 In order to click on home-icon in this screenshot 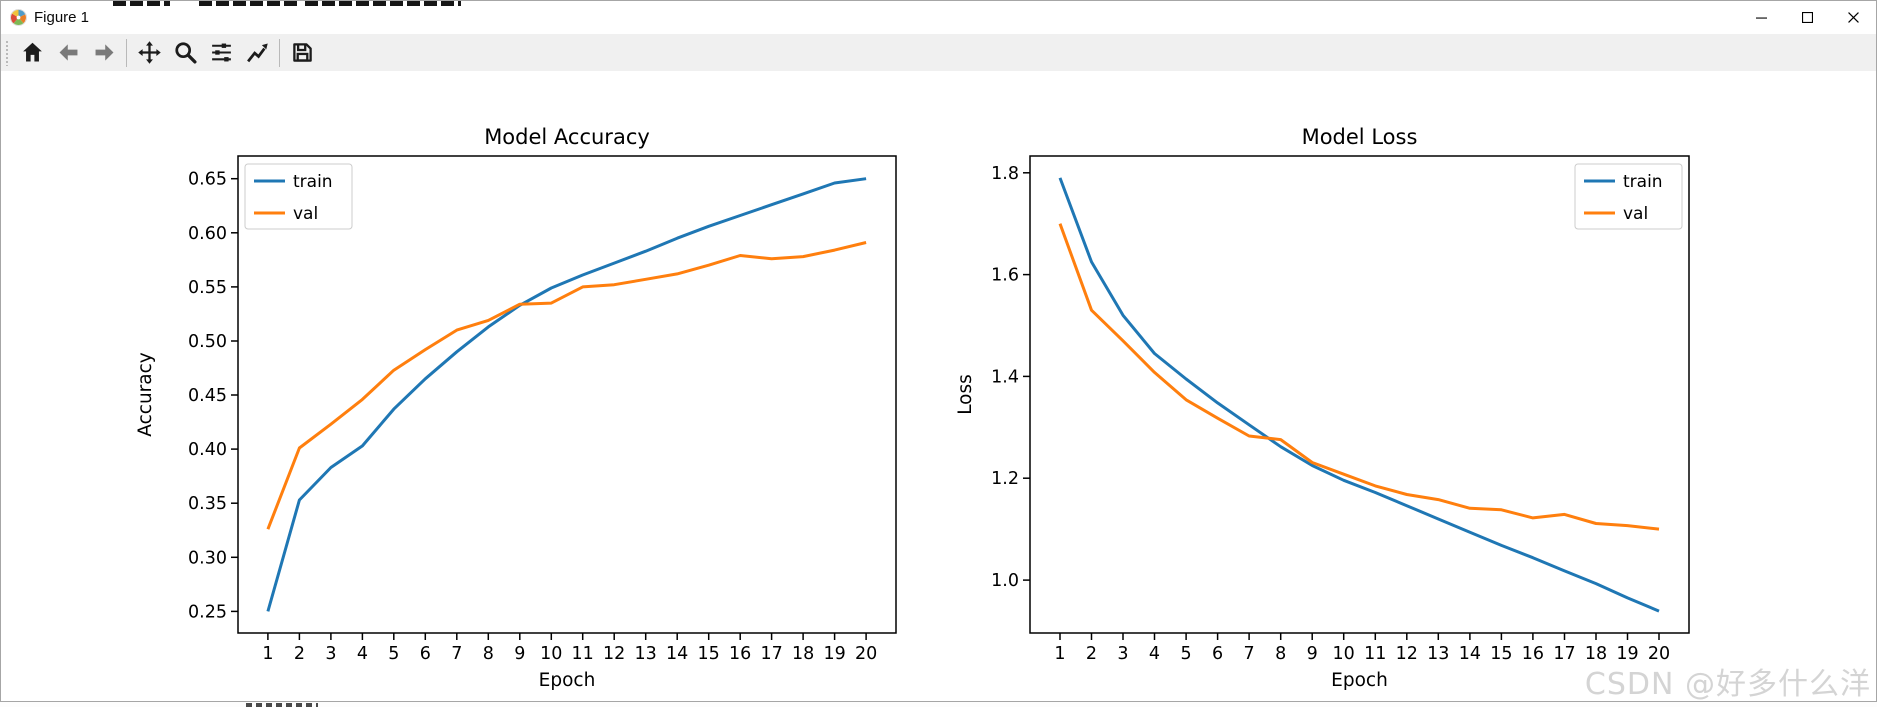, I will do `click(32, 52)`.